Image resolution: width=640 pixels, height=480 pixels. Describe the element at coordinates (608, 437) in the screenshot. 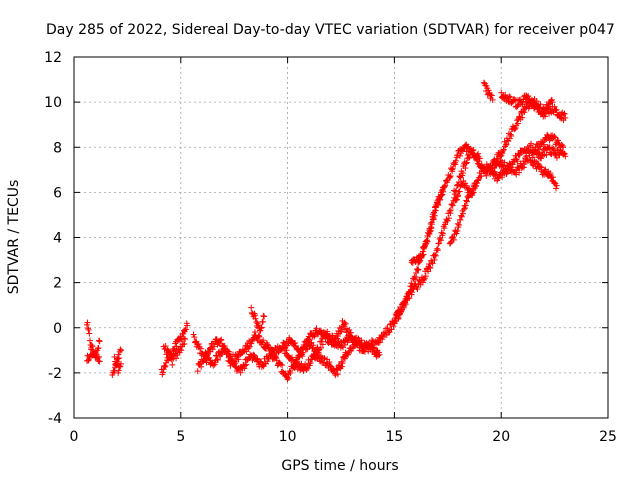

I see `x-tick-label: 25` at that location.